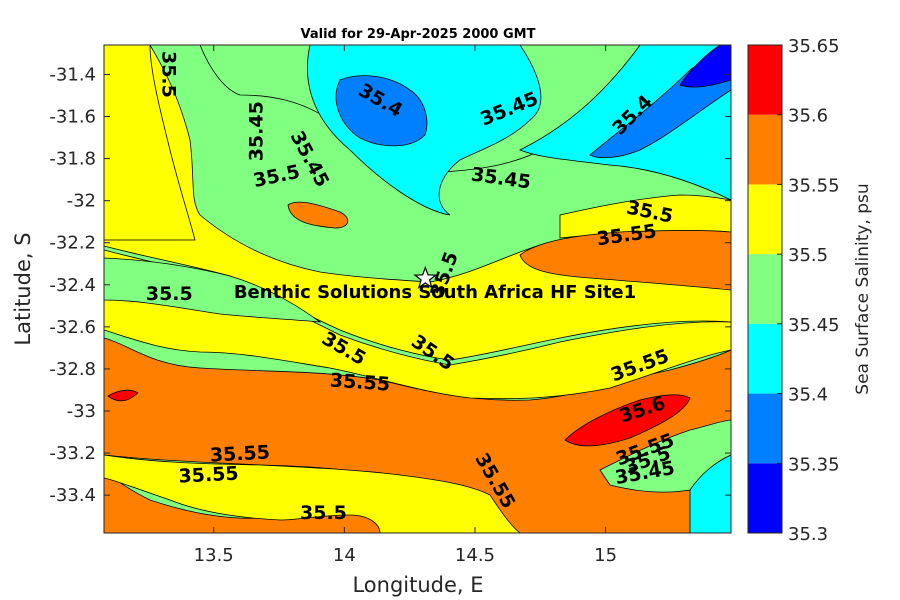 The image size is (900, 600). What do you see at coordinates (808, 116) in the screenshot?
I see `colorbar-tick-label: 35.6` at bounding box center [808, 116].